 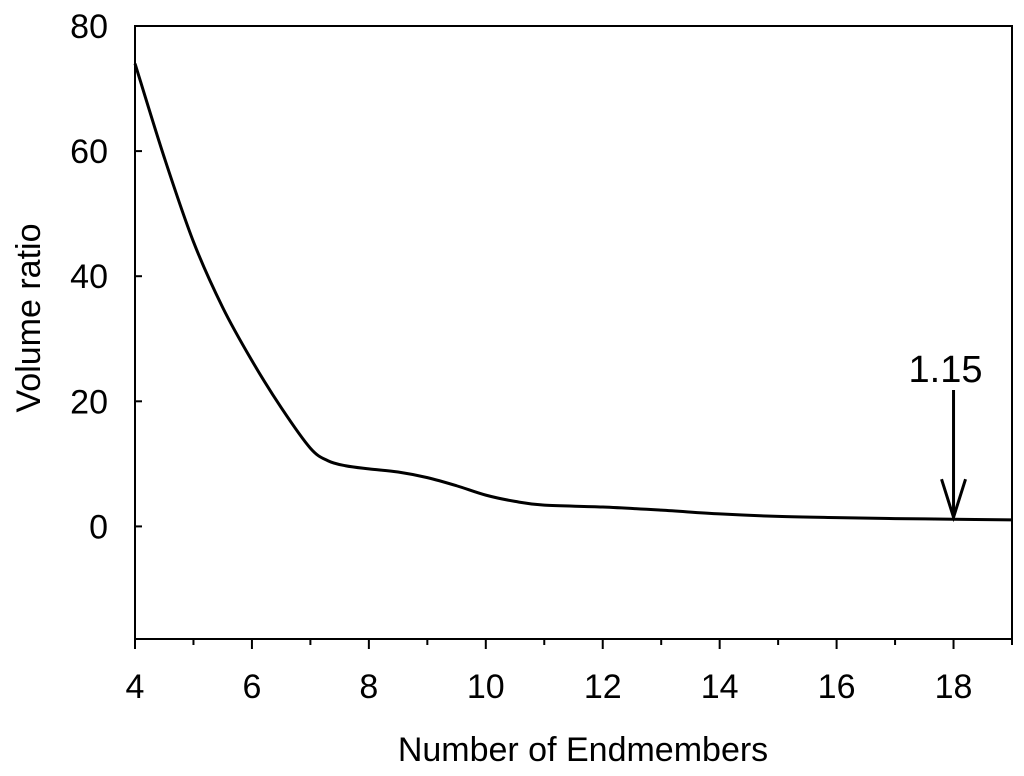 What do you see at coordinates (89, 27) in the screenshot?
I see `y-tick-label: 80` at bounding box center [89, 27].